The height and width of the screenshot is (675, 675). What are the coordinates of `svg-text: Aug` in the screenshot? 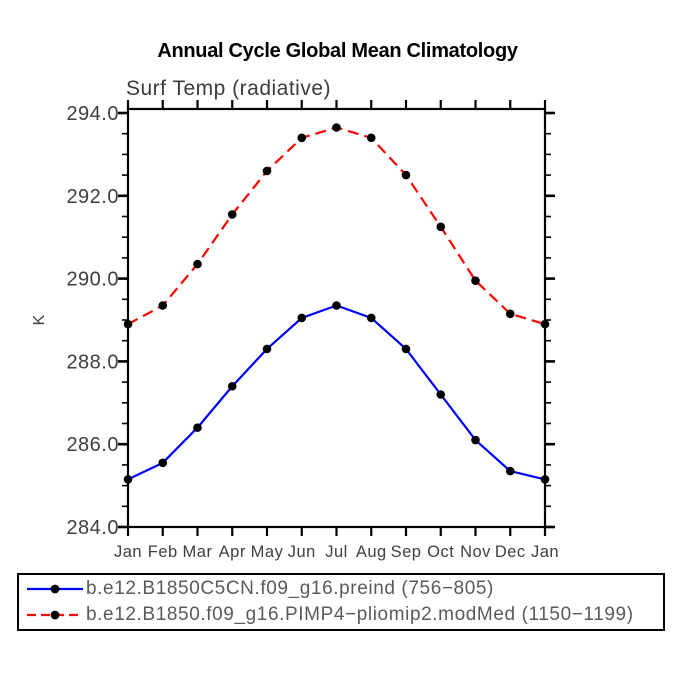 It's located at (371, 552).